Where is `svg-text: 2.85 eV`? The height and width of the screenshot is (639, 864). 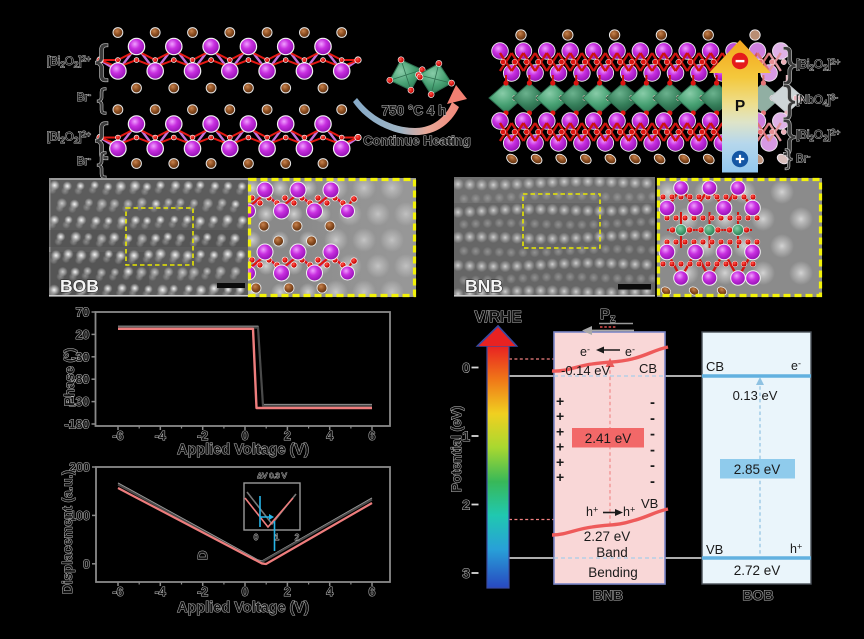 svg-text: 2.85 eV is located at coordinates (757, 469).